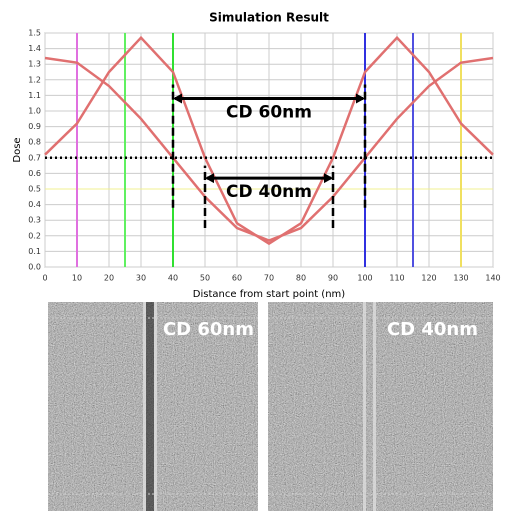  What do you see at coordinates (34, 142) in the screenshot?
I see `y-tick-label: 0.8` at bounding box center [34, 142].